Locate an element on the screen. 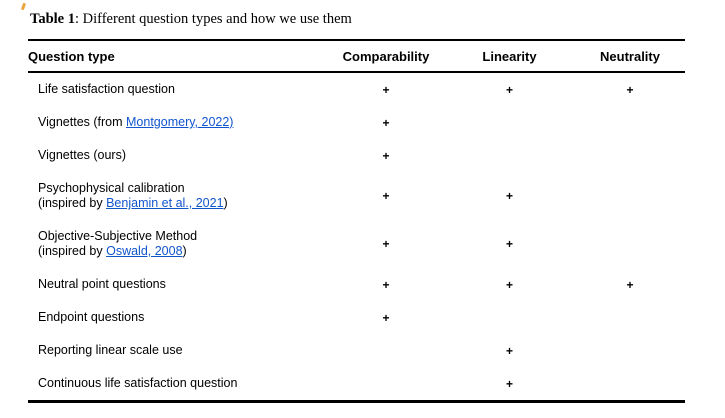 The image size is (725, 418). row-label-line: Endpoint questions is located at coordinates (183, 317).